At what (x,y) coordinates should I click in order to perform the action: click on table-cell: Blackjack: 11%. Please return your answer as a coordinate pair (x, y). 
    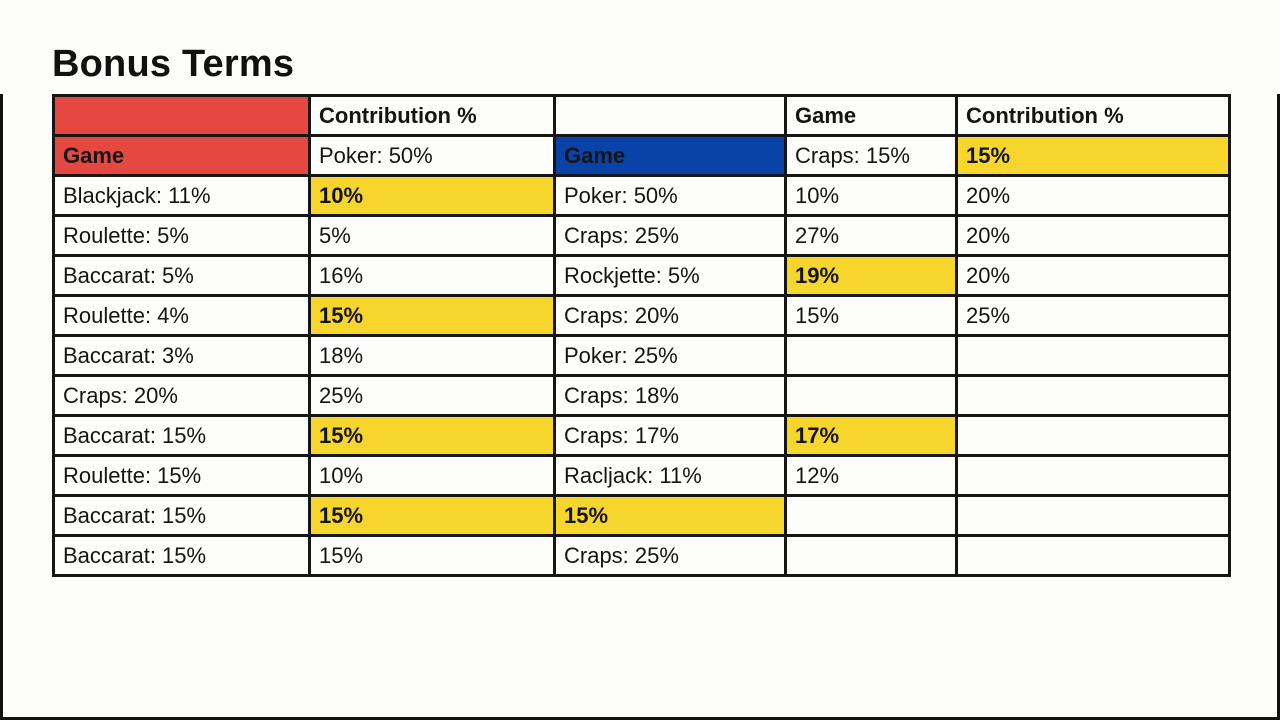
    Looking at the image, I should click on (181, 195).